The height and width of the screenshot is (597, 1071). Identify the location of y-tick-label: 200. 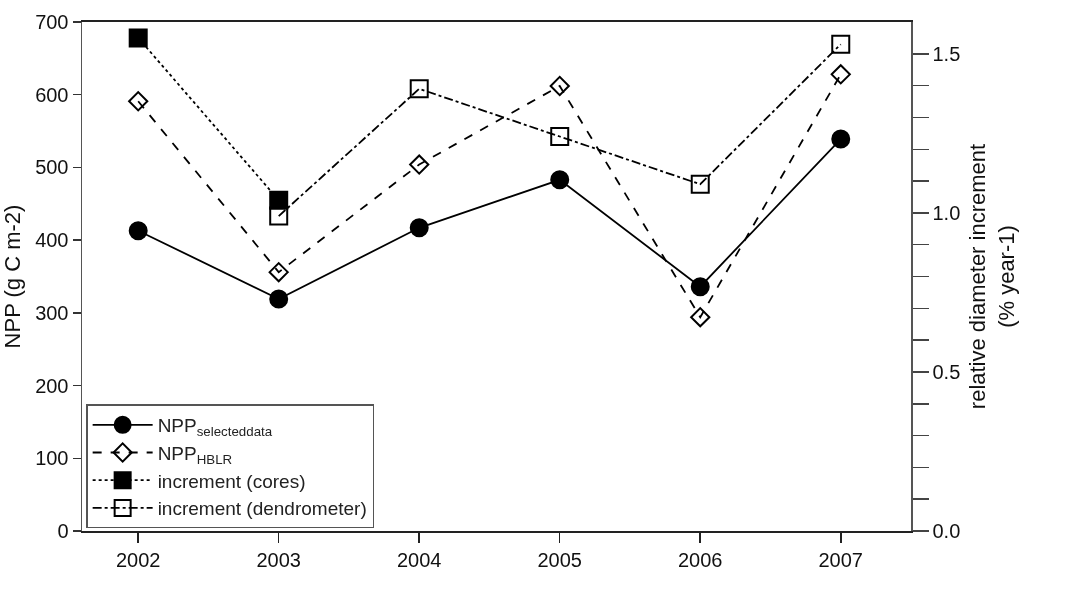
(52, 385).